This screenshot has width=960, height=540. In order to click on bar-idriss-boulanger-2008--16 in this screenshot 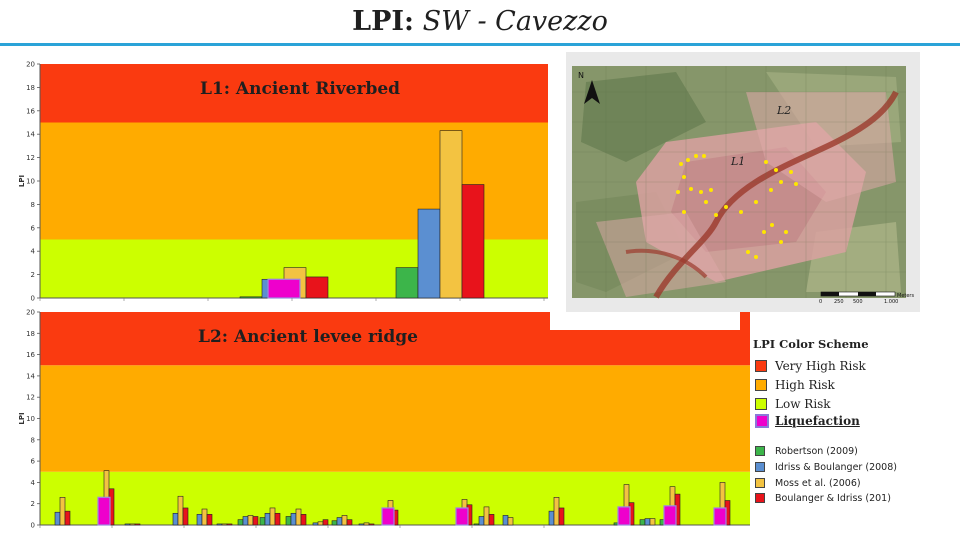, I will do `click(551, 518)`.